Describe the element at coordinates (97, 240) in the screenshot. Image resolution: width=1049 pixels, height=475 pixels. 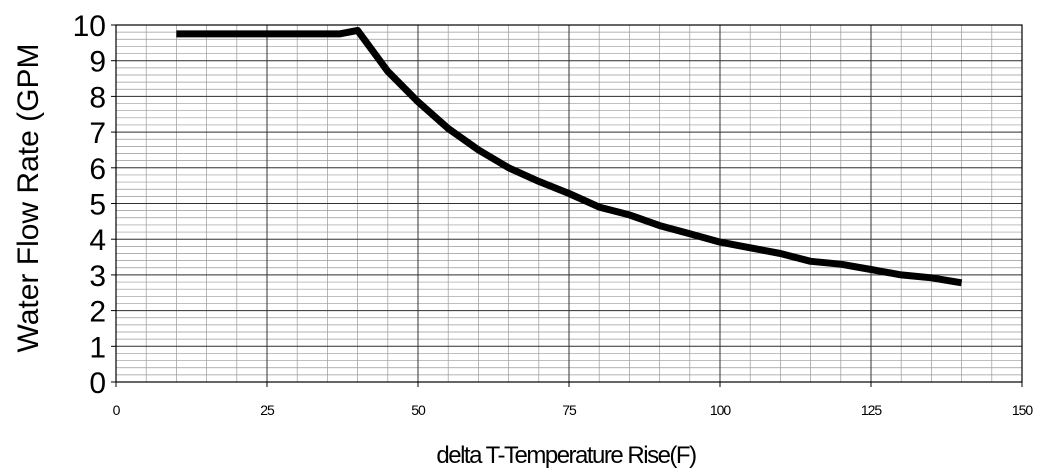
I see `y-tick-label: 4` at that location.